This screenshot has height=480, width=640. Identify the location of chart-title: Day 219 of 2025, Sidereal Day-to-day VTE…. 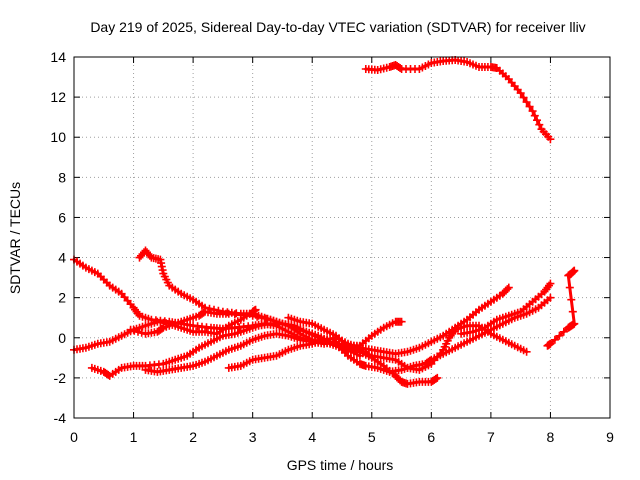
(337, 27).